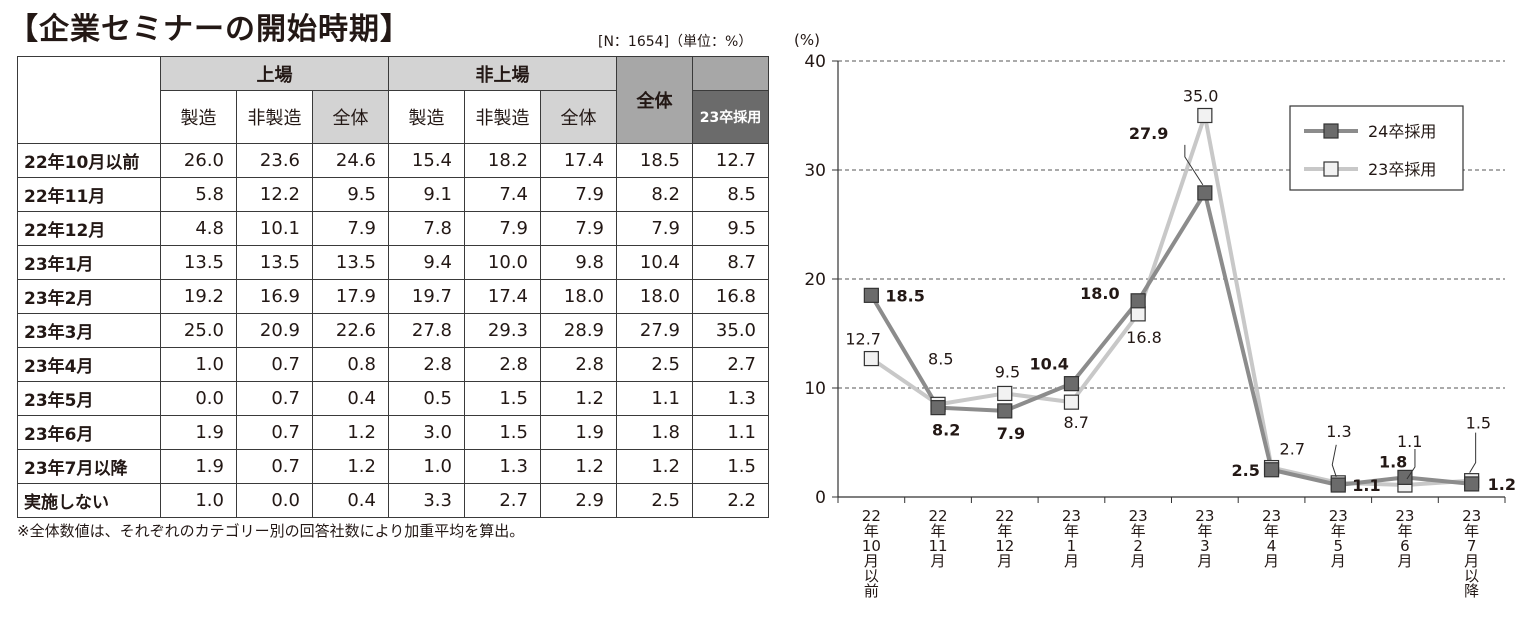 This screenshot has width=1519, height=635. What do you see at coordinates (654, 160) in the screenshot?
I see `table-cell: 18.5` at bounding box center [654, 160].